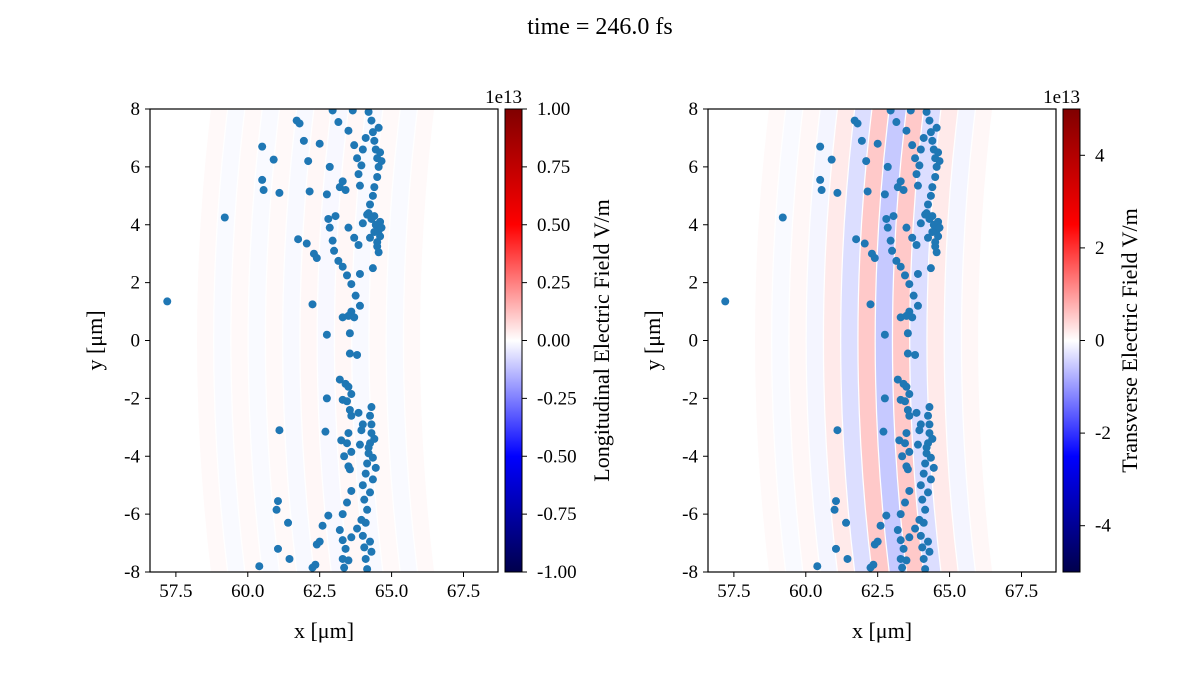  Describe the element at coordinates (132, 572) in the screenshot. I see `y-tick-label: -8` at that location.